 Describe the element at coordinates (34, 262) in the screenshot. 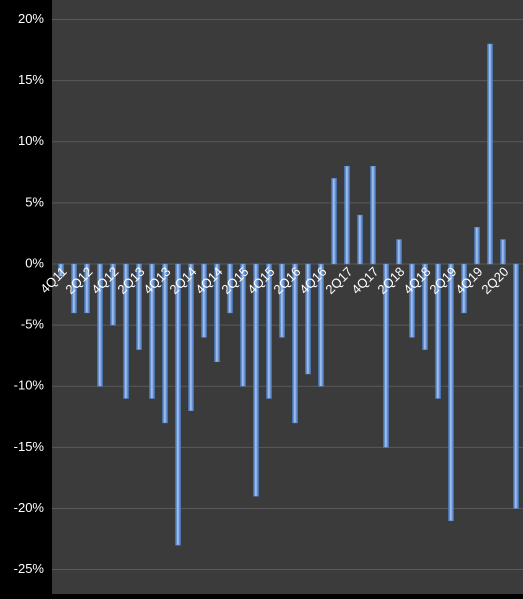

I see `y-tick-label: 0%` at that location.